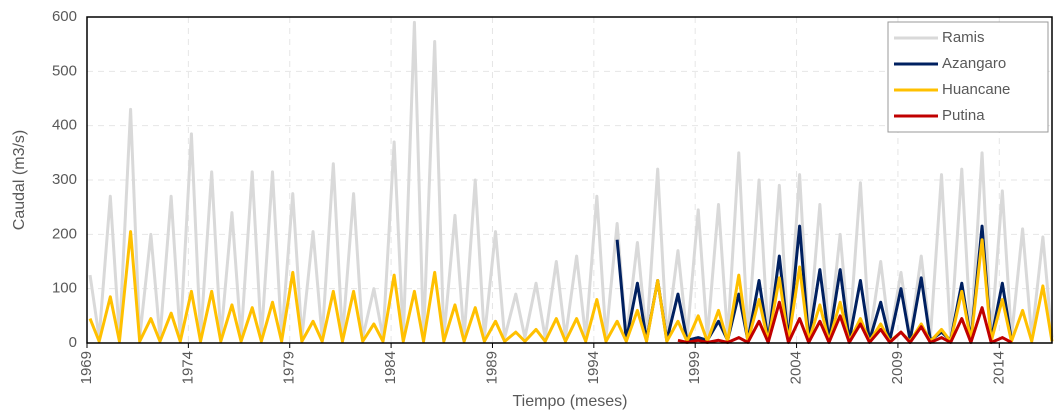 The width and height of the screenshot is (1054, 414). What do you see at coordinates (491, 367) in the screenshot?
I see `x-tick-label: 1989` at bounding box center [491, 367].